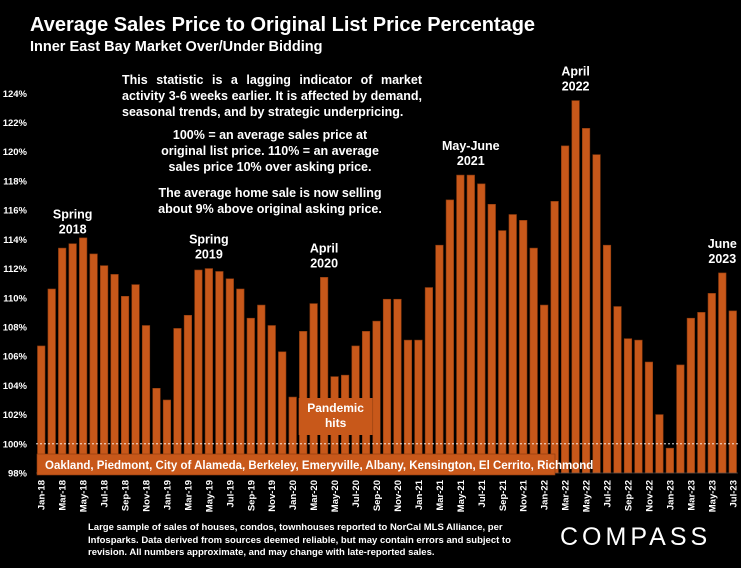 Image resolution: width=741 pixels, height=568 pixels. What do you see at coordinates (15, 152) in the screenshot?
I see `y-tick-label: 120%` at bounding box center [15, 152].